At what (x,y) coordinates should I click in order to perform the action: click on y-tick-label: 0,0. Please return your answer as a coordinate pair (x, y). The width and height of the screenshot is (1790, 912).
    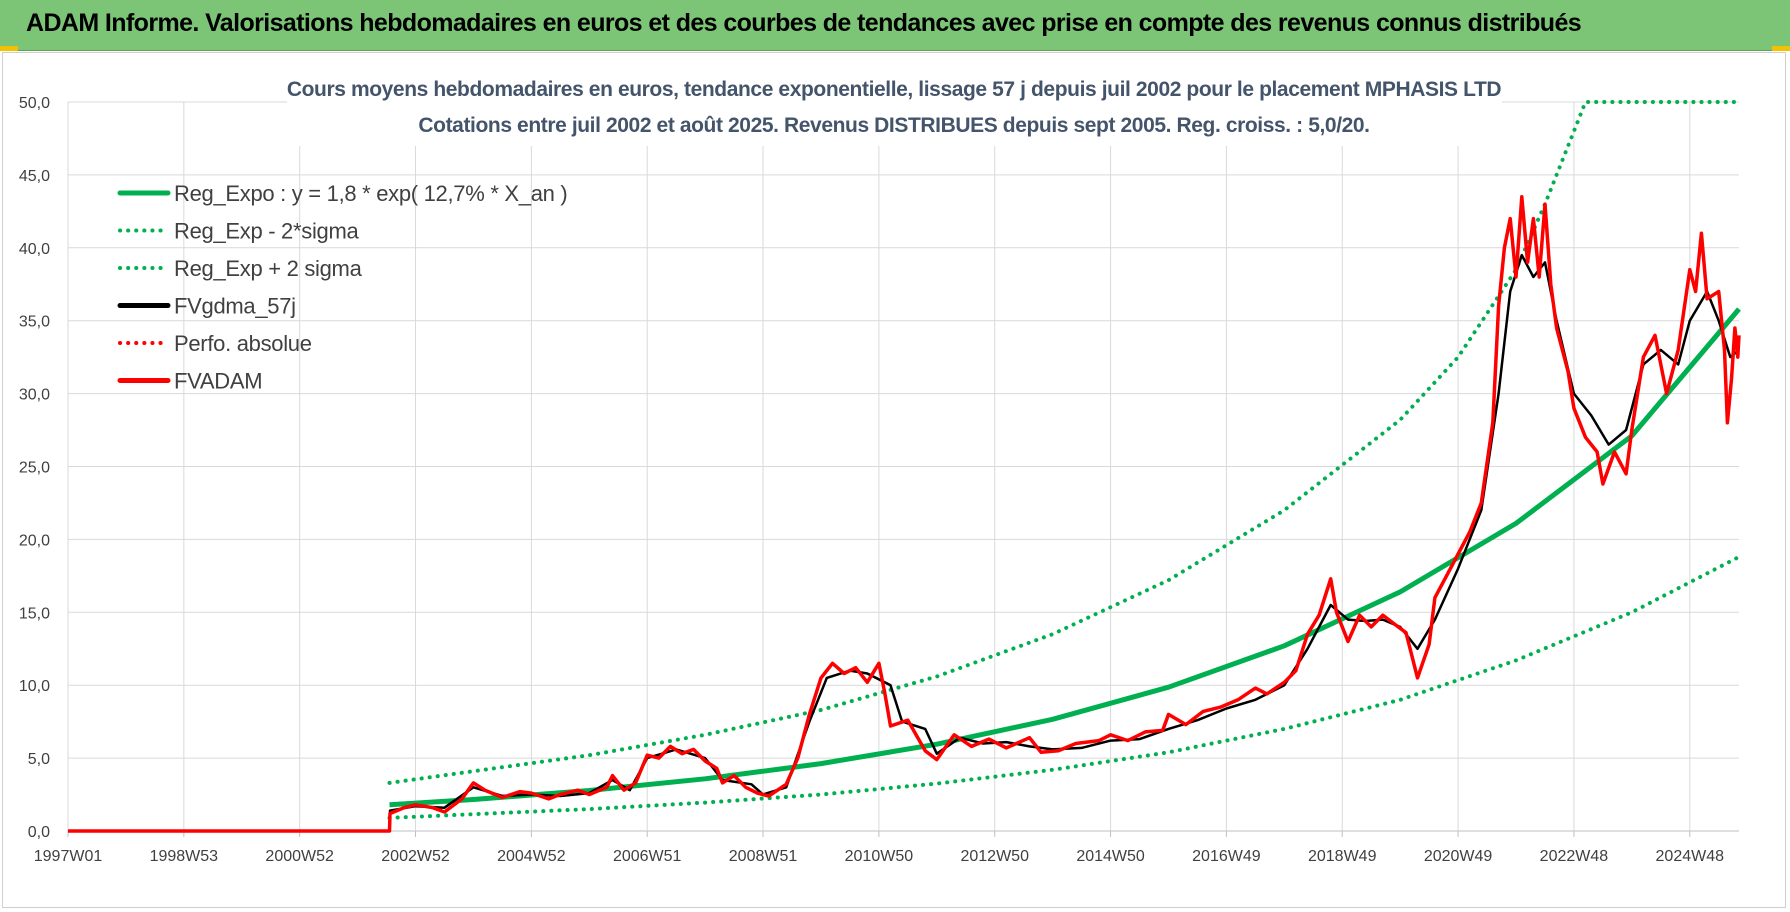
    Looking at the image, I should click on (39, 832).